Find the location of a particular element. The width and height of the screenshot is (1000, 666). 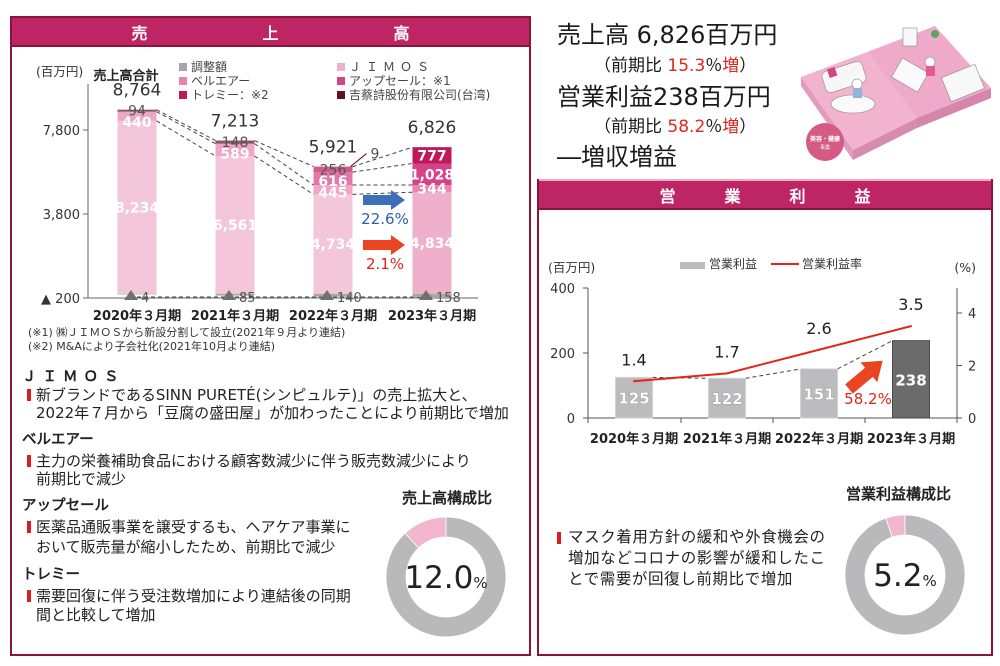

segment-text-line: おいて販売量が縮小したため、前期比で減少 is located at coordinates (186, 547).